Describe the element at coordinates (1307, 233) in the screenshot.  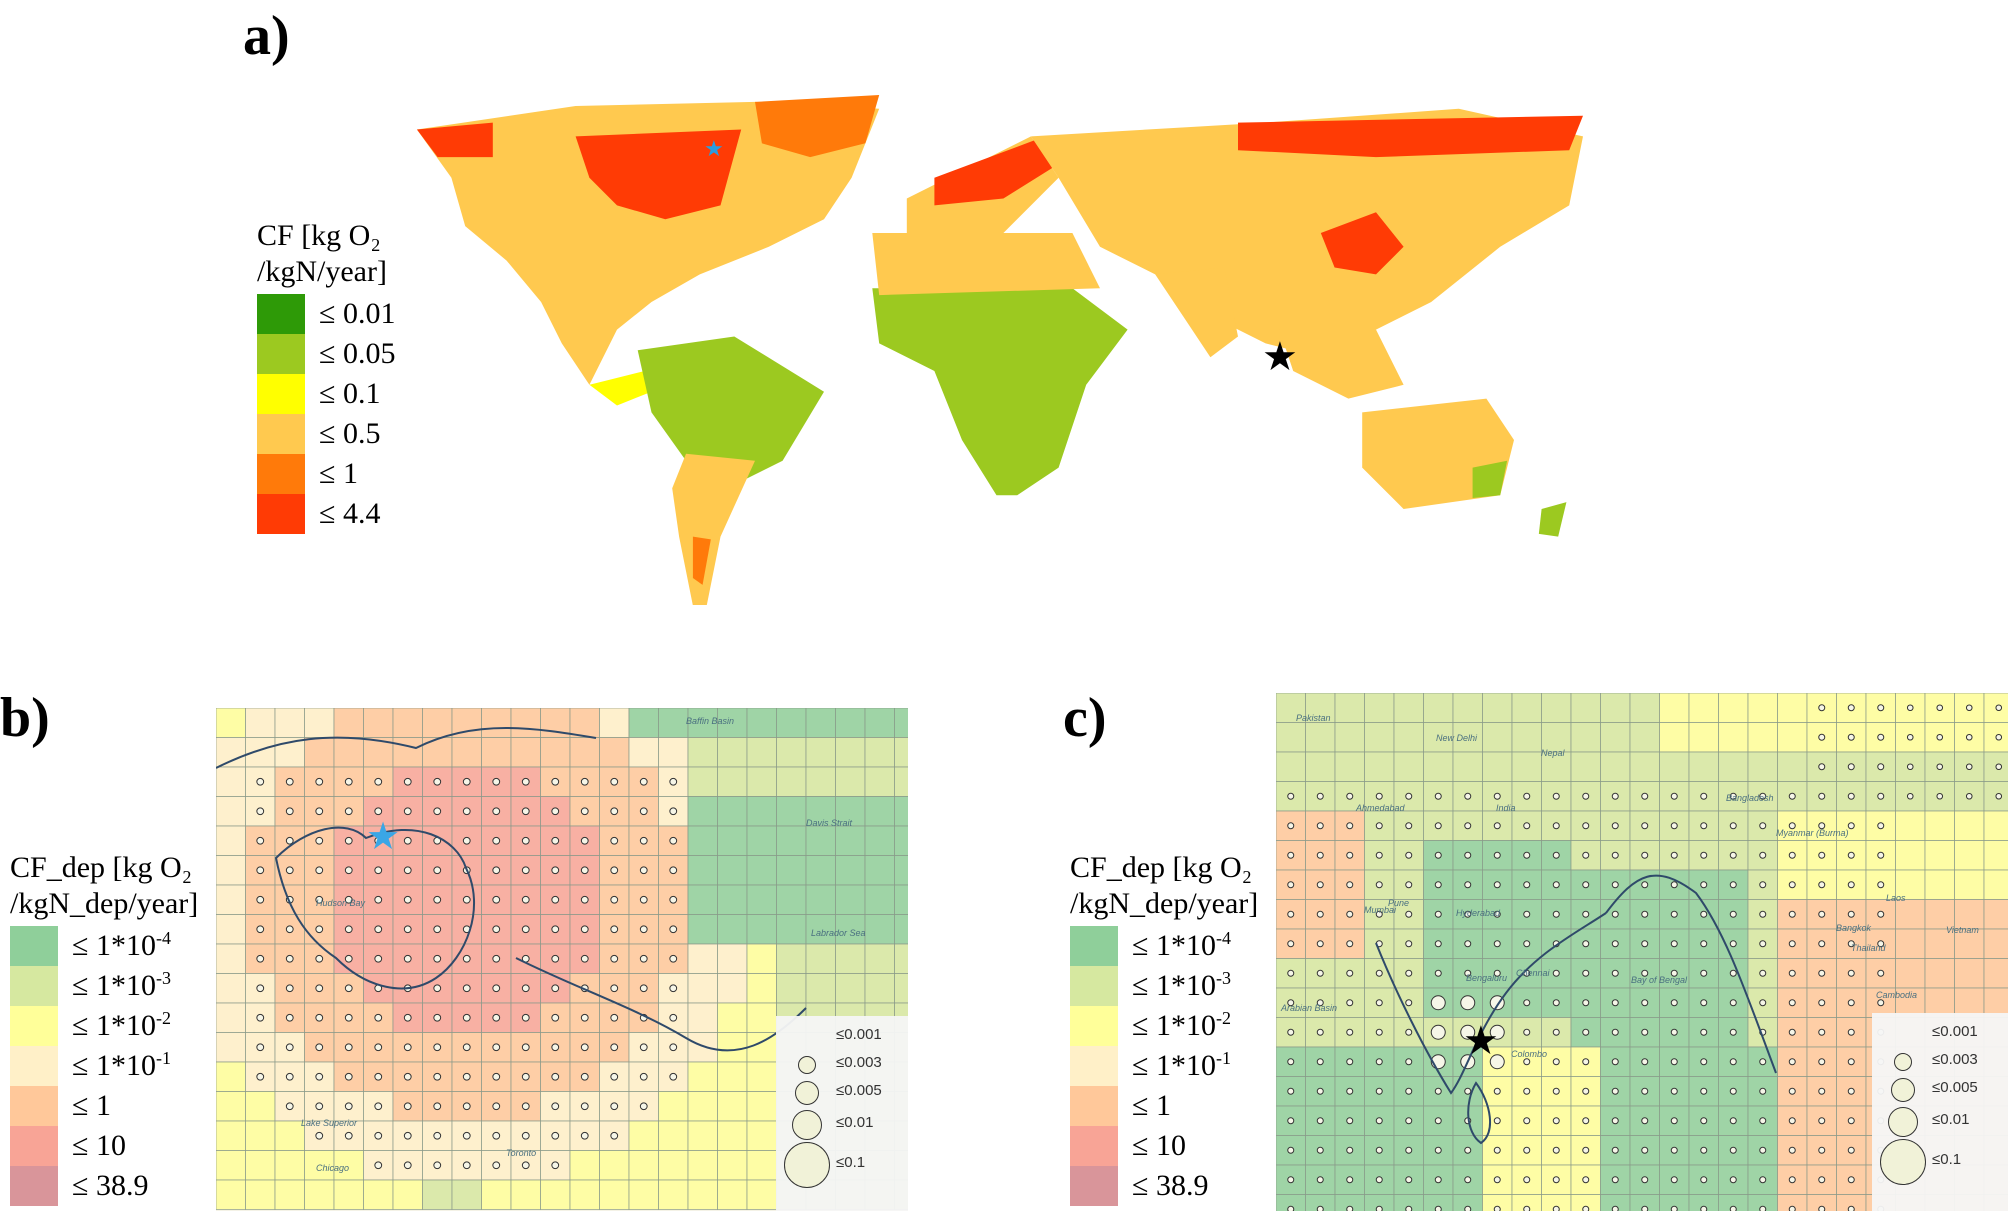
I see `asia-region` at that location.